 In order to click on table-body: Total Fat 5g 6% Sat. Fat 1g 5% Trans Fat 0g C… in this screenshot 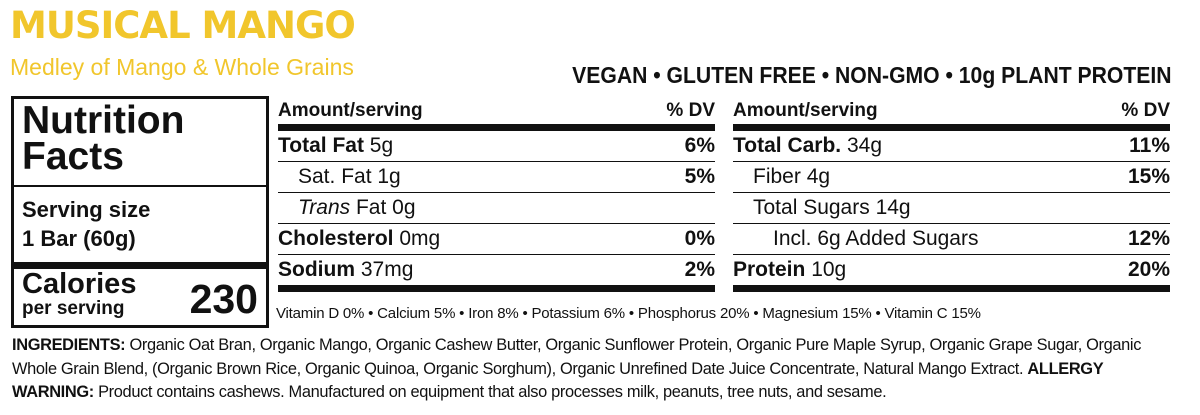, I will do `click(496, 208)`.